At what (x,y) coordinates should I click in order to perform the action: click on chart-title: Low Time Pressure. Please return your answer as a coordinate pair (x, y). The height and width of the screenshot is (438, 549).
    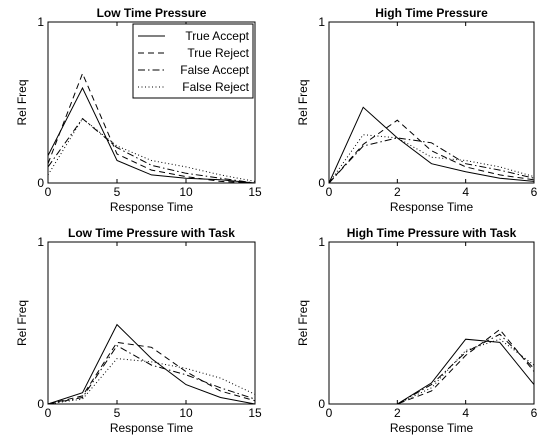
    Looking at the image, I should click on (152, 13).